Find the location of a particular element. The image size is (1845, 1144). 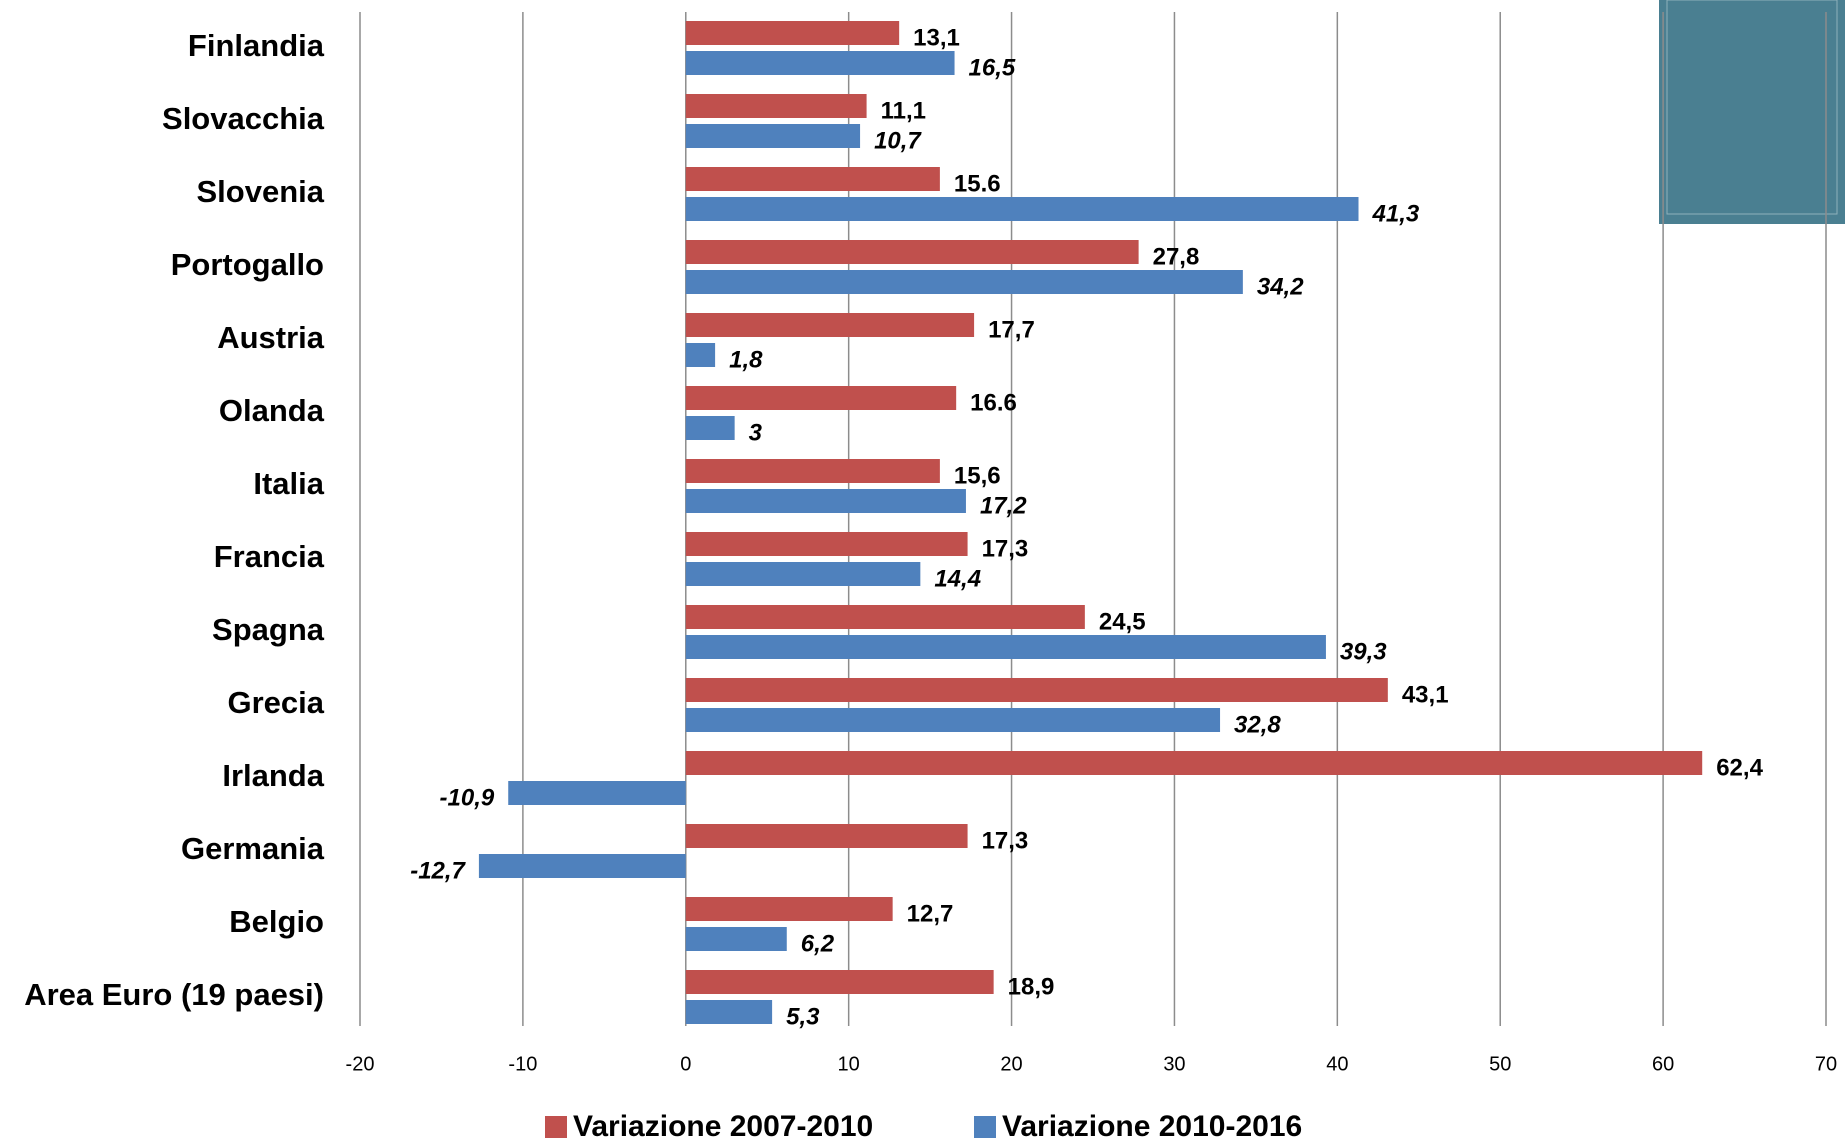

x-tick-label: 60 is located at coordinates (1663, 1064).